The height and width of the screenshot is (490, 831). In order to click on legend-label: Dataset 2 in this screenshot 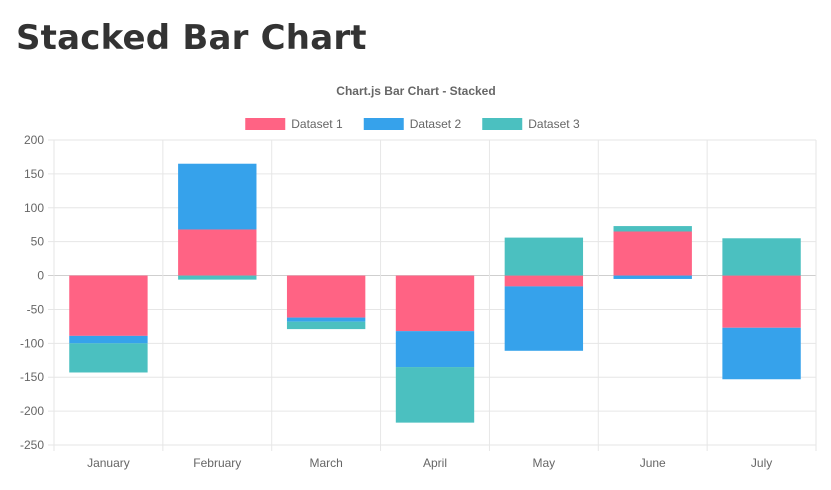, I will do `click(436, 124)`.